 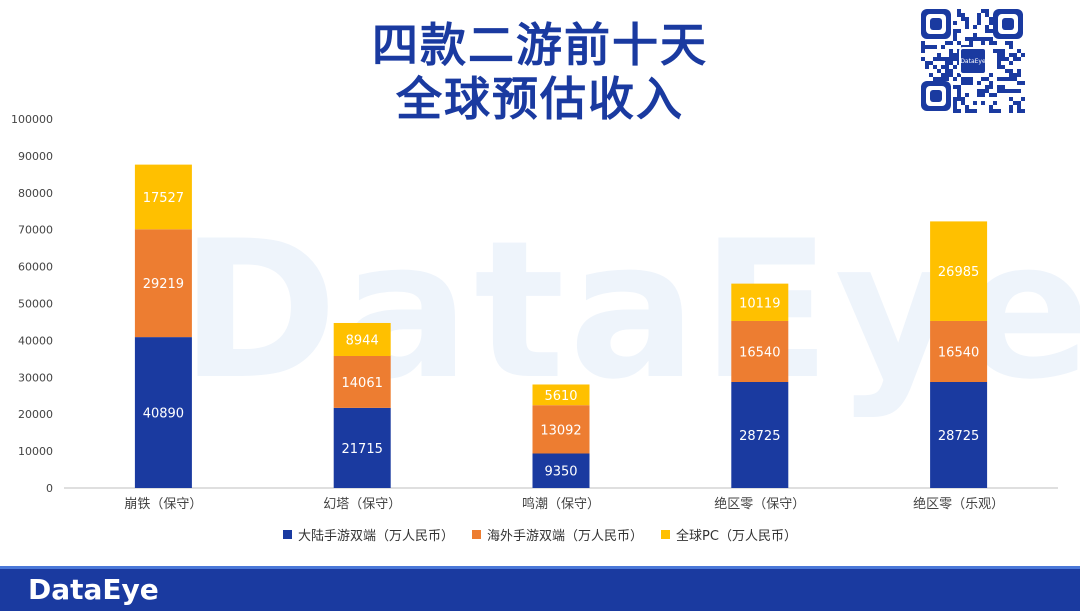 I want to click on y-tick-label: 0, so click(x=49, y=488).